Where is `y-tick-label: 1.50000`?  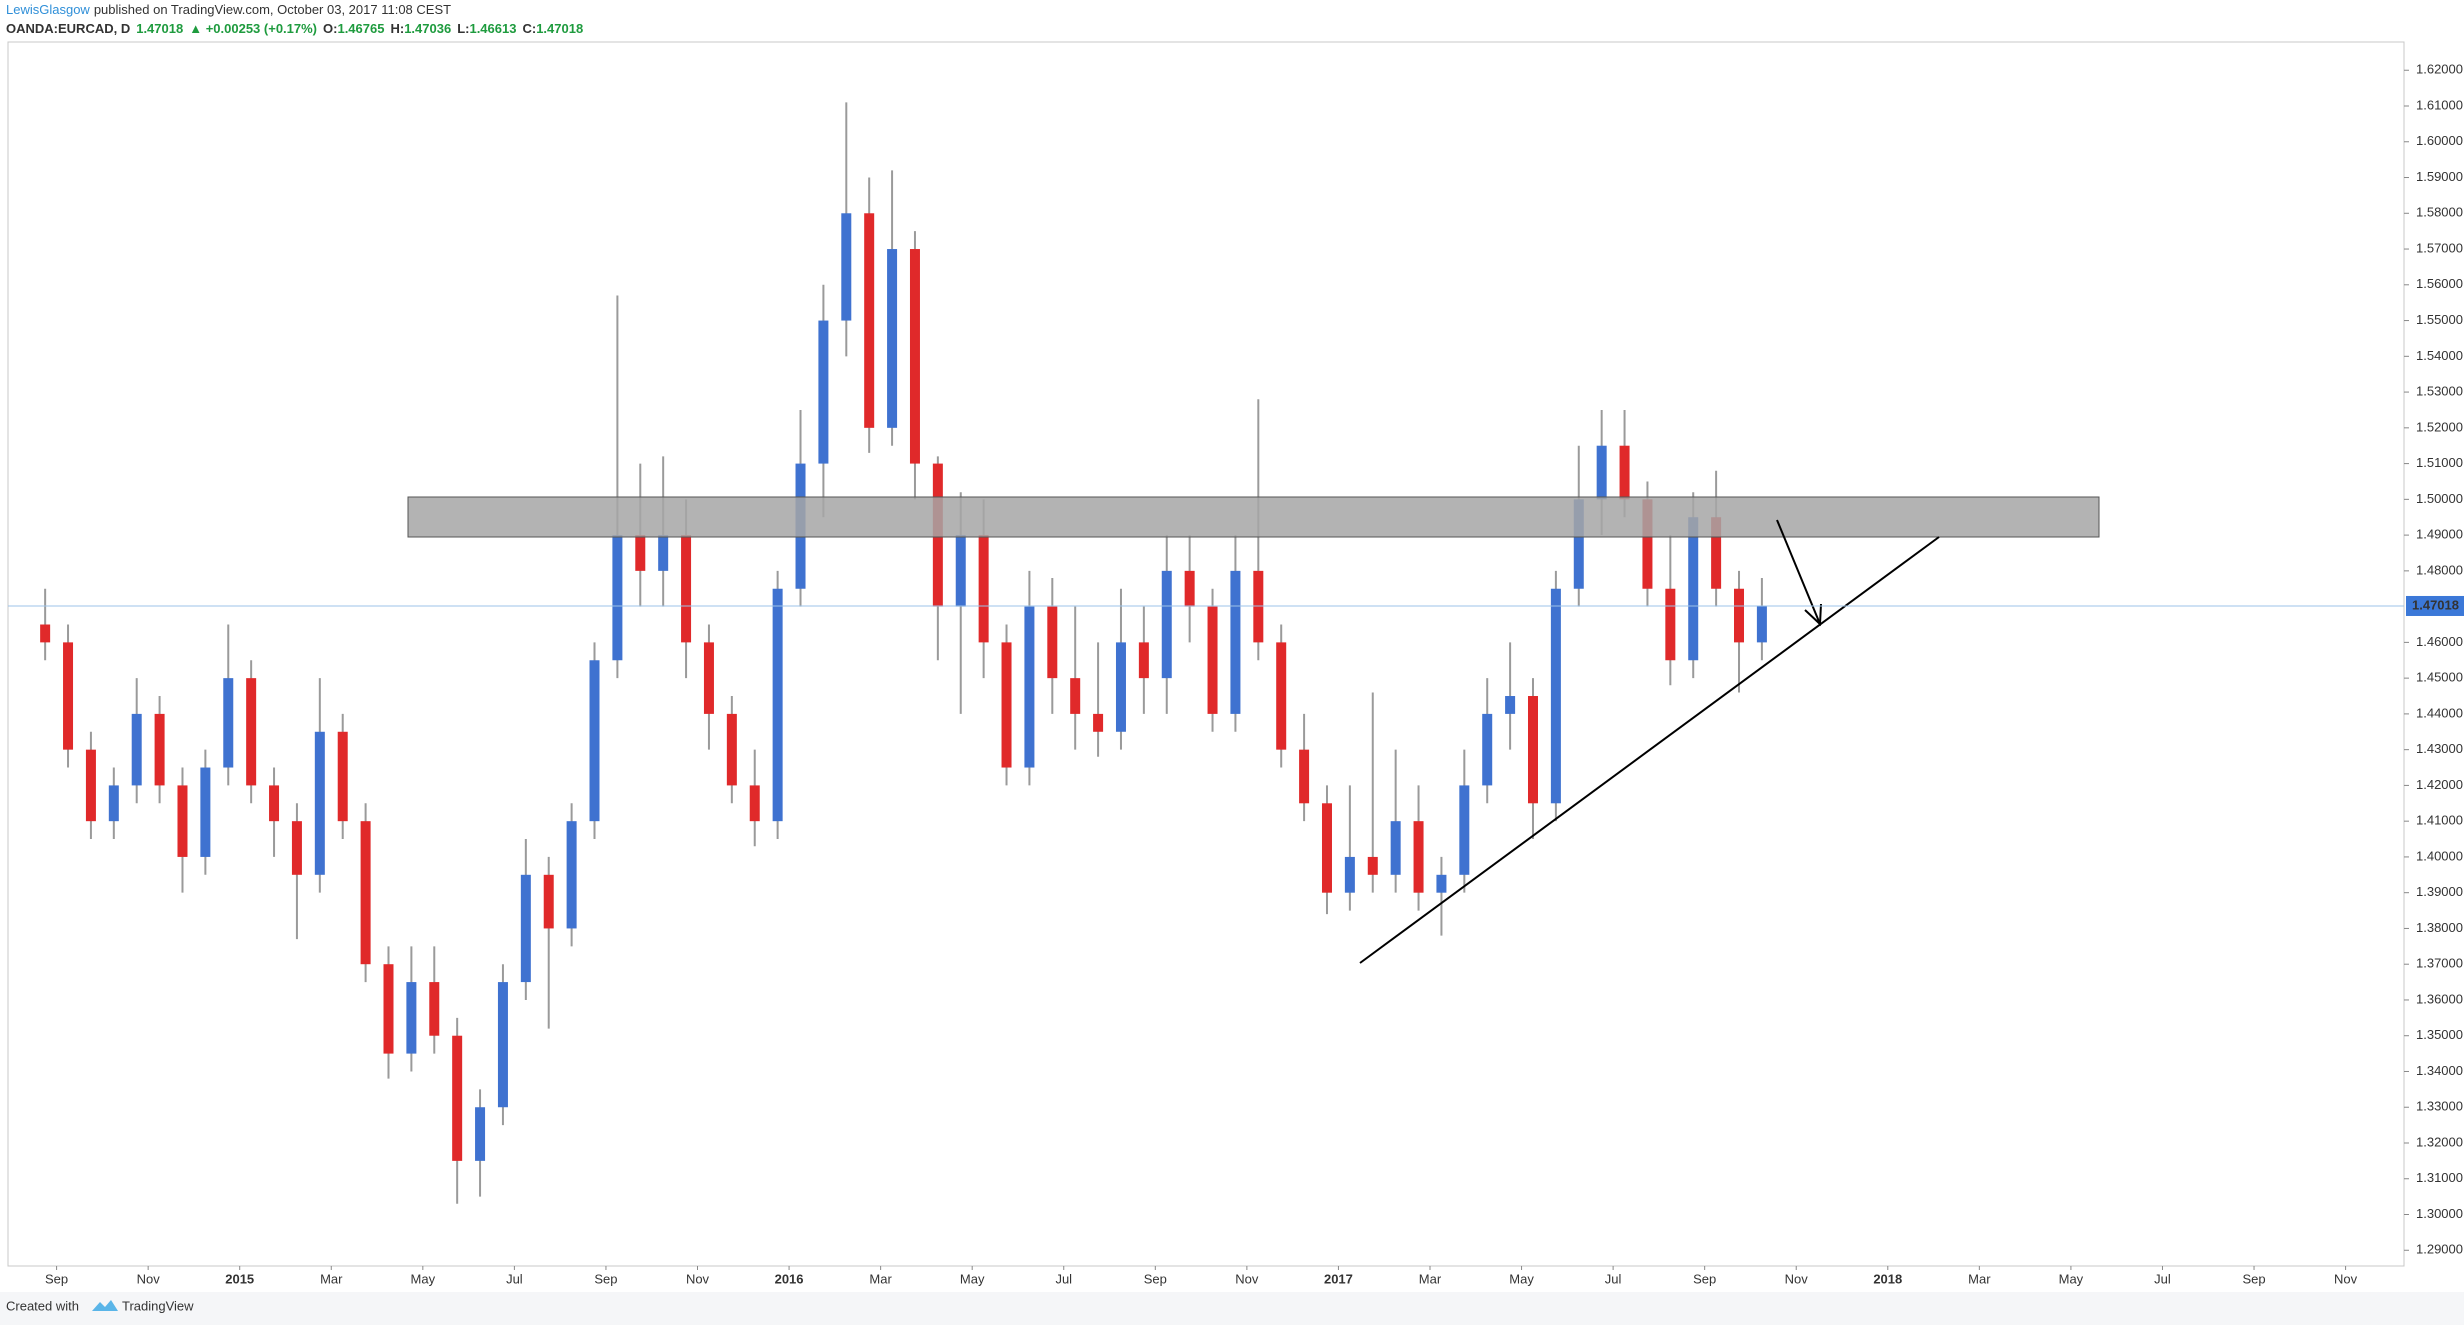
y-tick-label: 1.50000 is located at coordinates (2439, 498).